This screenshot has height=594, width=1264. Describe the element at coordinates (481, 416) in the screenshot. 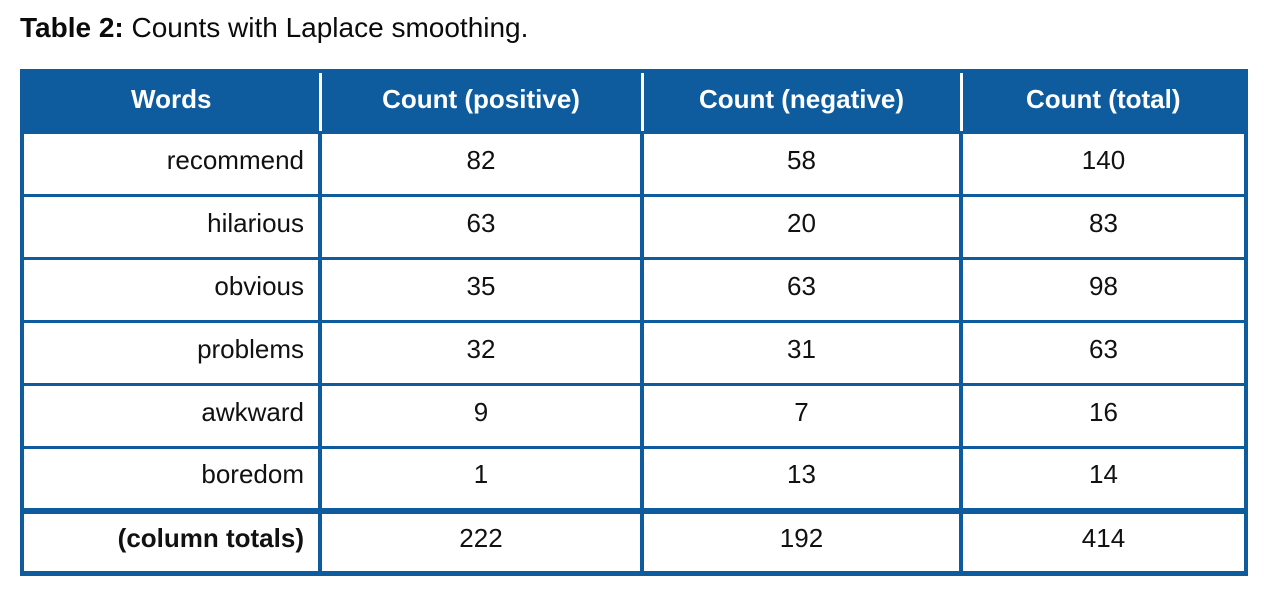

I see `count-positive-cell: 9` at that location.